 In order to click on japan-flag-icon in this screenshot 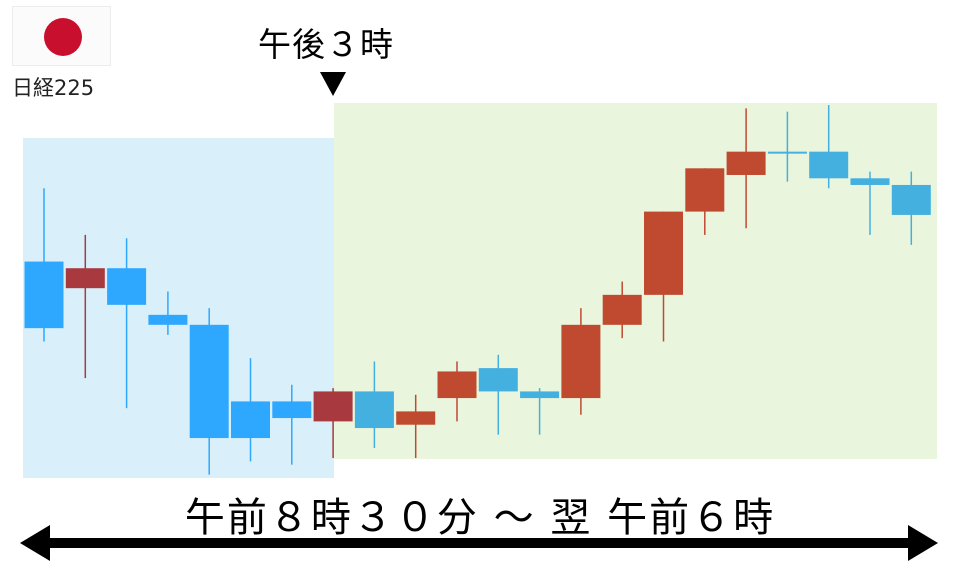, I will do `click(61, 36)`.